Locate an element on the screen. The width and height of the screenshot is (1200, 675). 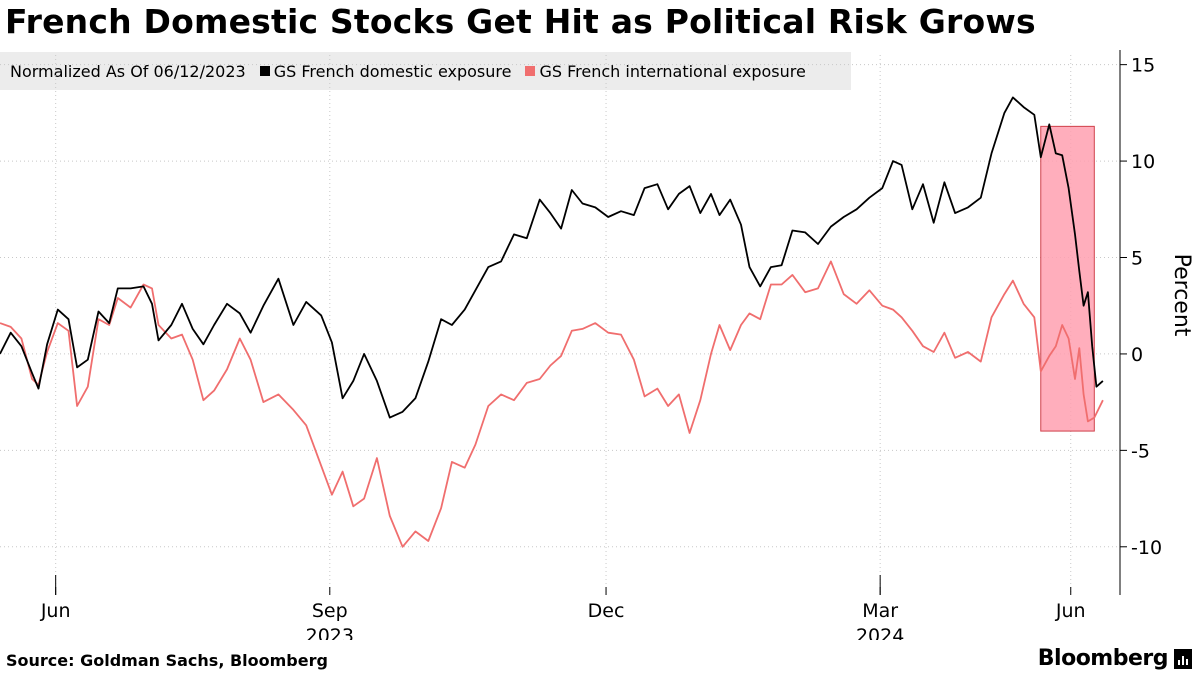
y-tick-label: -5 is located at coordinates (1140, 451).